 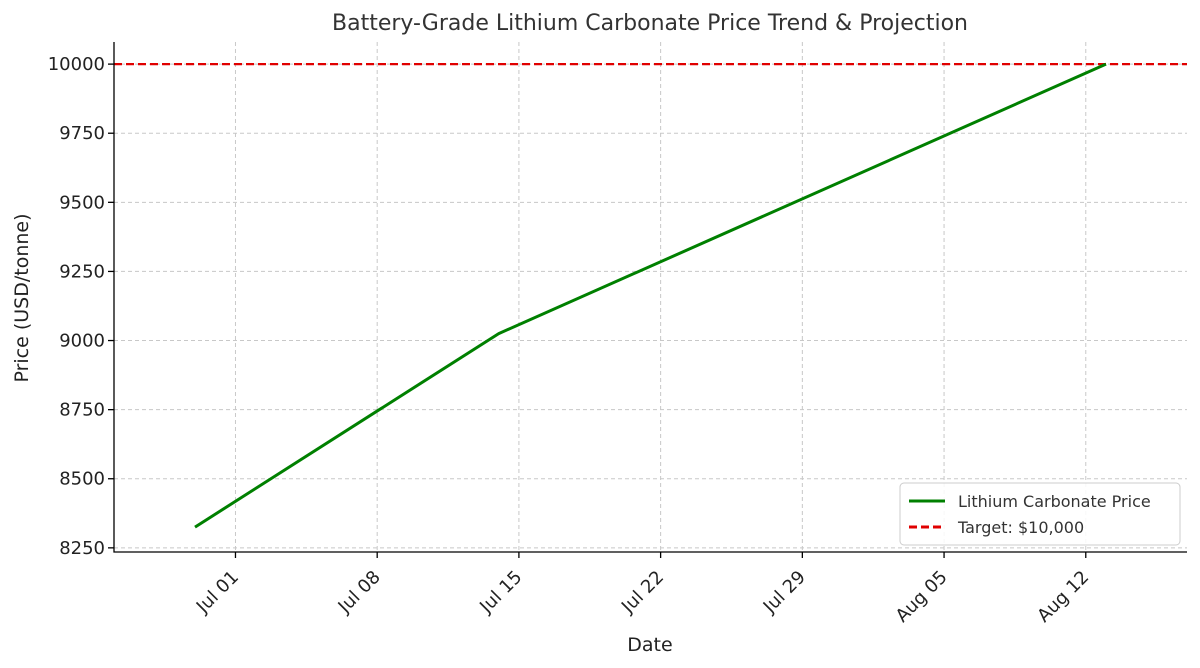 What do you see at coordinates (359, 592) in the screenshot?
I see `x-tick-label: Jul 08` at bounding box center [359, 592].